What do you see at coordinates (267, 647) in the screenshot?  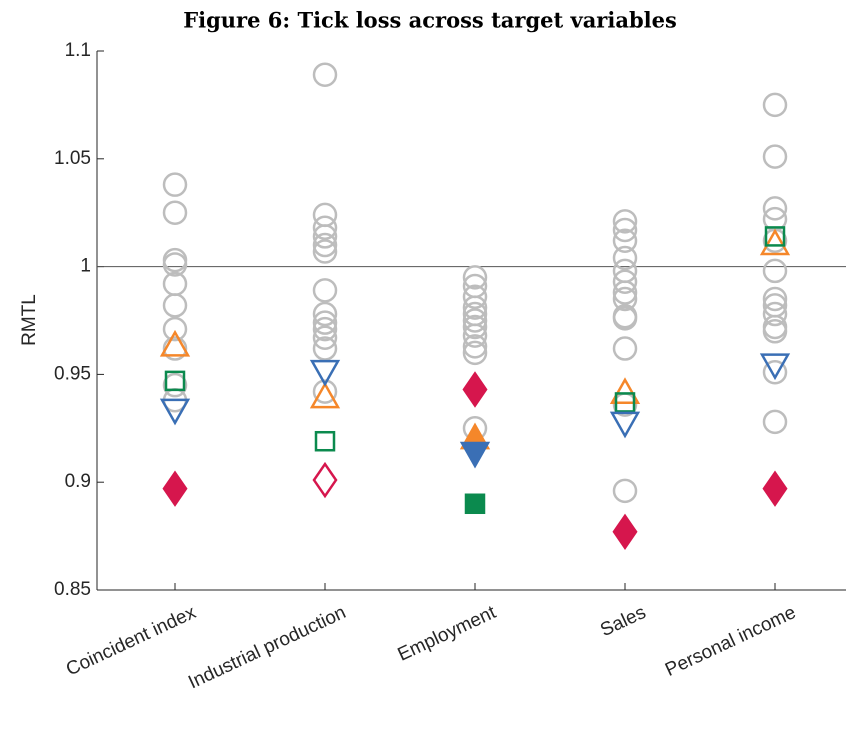 I see `x-tick-label: Industrial production` at bounding box center [267, 647].